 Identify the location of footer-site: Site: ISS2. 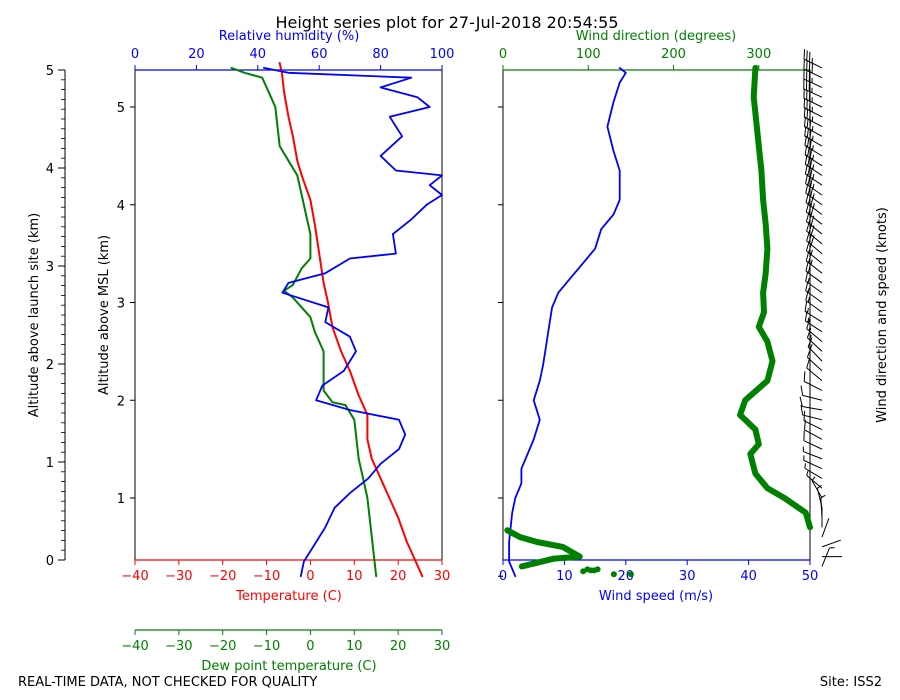
(851, 682).